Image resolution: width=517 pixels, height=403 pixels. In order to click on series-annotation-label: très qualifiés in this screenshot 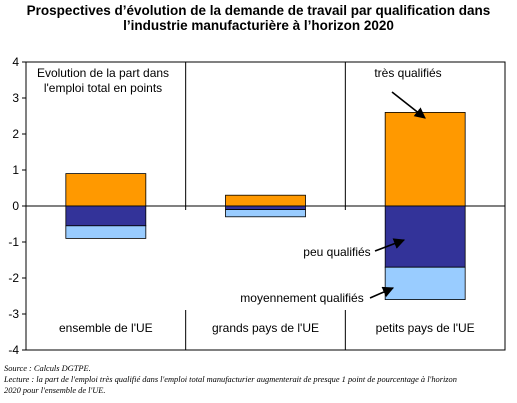, I will do `click(407, 73)`.